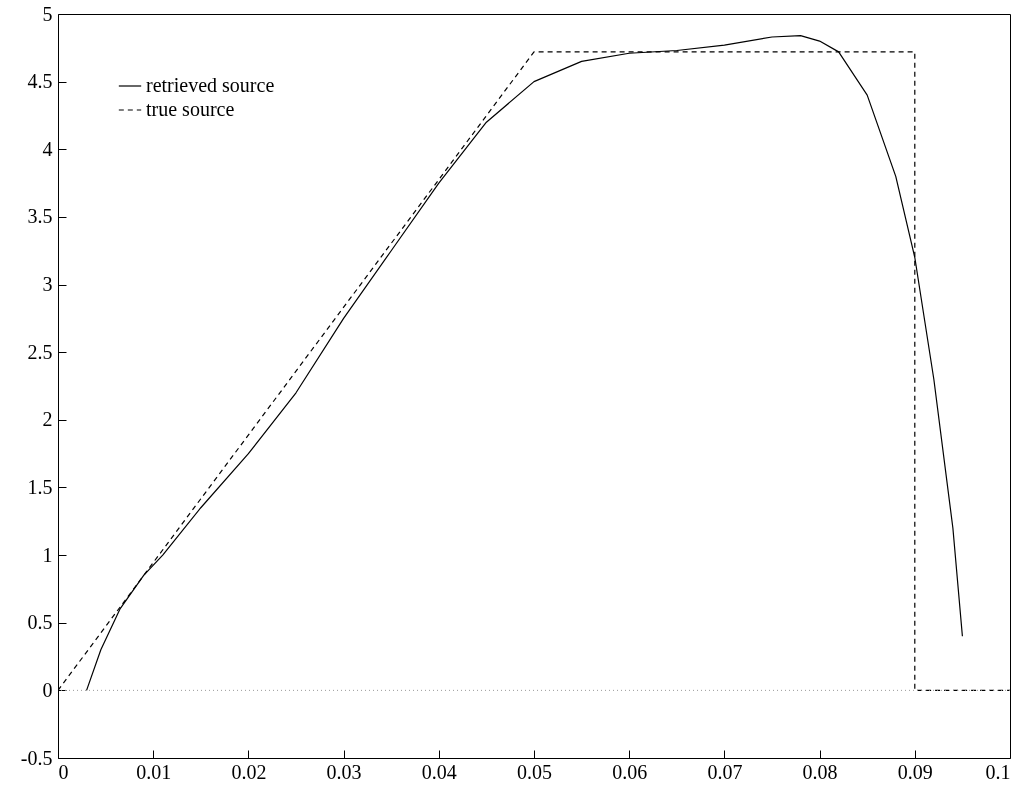 The width and height of the screenshot is (1021, 794). What do you see at coordinates (36, 757) in the screenshot?
I see `y-tick-label: -0.5` at bounding box center [36, 757].